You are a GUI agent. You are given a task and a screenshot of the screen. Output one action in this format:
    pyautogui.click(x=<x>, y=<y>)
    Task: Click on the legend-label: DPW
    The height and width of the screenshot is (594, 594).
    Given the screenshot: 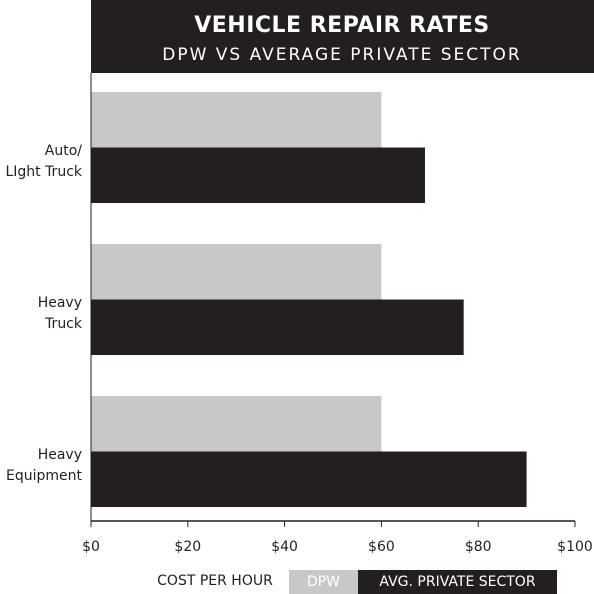 What is the action you would take?
    pyautogui.click(x=323, y=582)
    